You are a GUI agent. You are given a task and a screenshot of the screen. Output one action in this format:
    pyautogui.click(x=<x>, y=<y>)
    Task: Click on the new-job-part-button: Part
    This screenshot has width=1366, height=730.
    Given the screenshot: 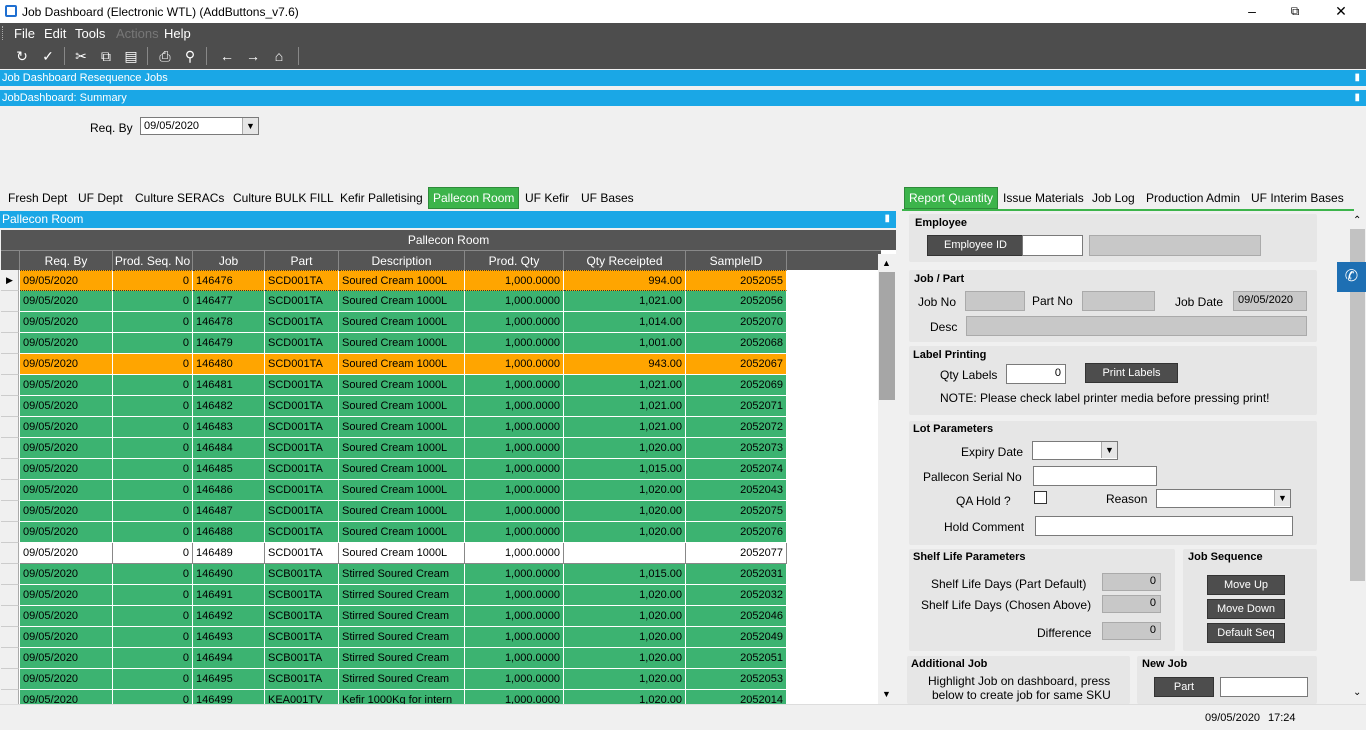 What is the action you would take?
    pyautogui.click(x=1184, y=687)
    